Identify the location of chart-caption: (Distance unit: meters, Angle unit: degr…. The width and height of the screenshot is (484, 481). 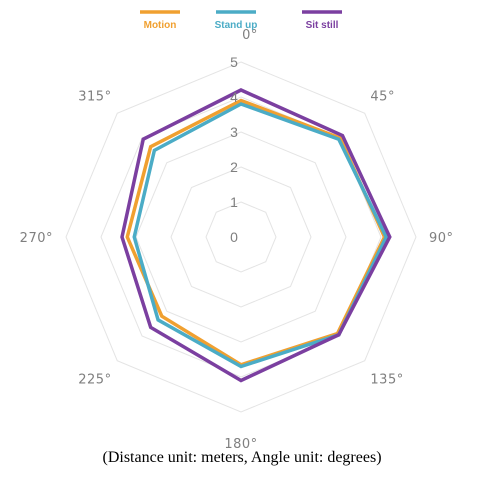
(242, 457).